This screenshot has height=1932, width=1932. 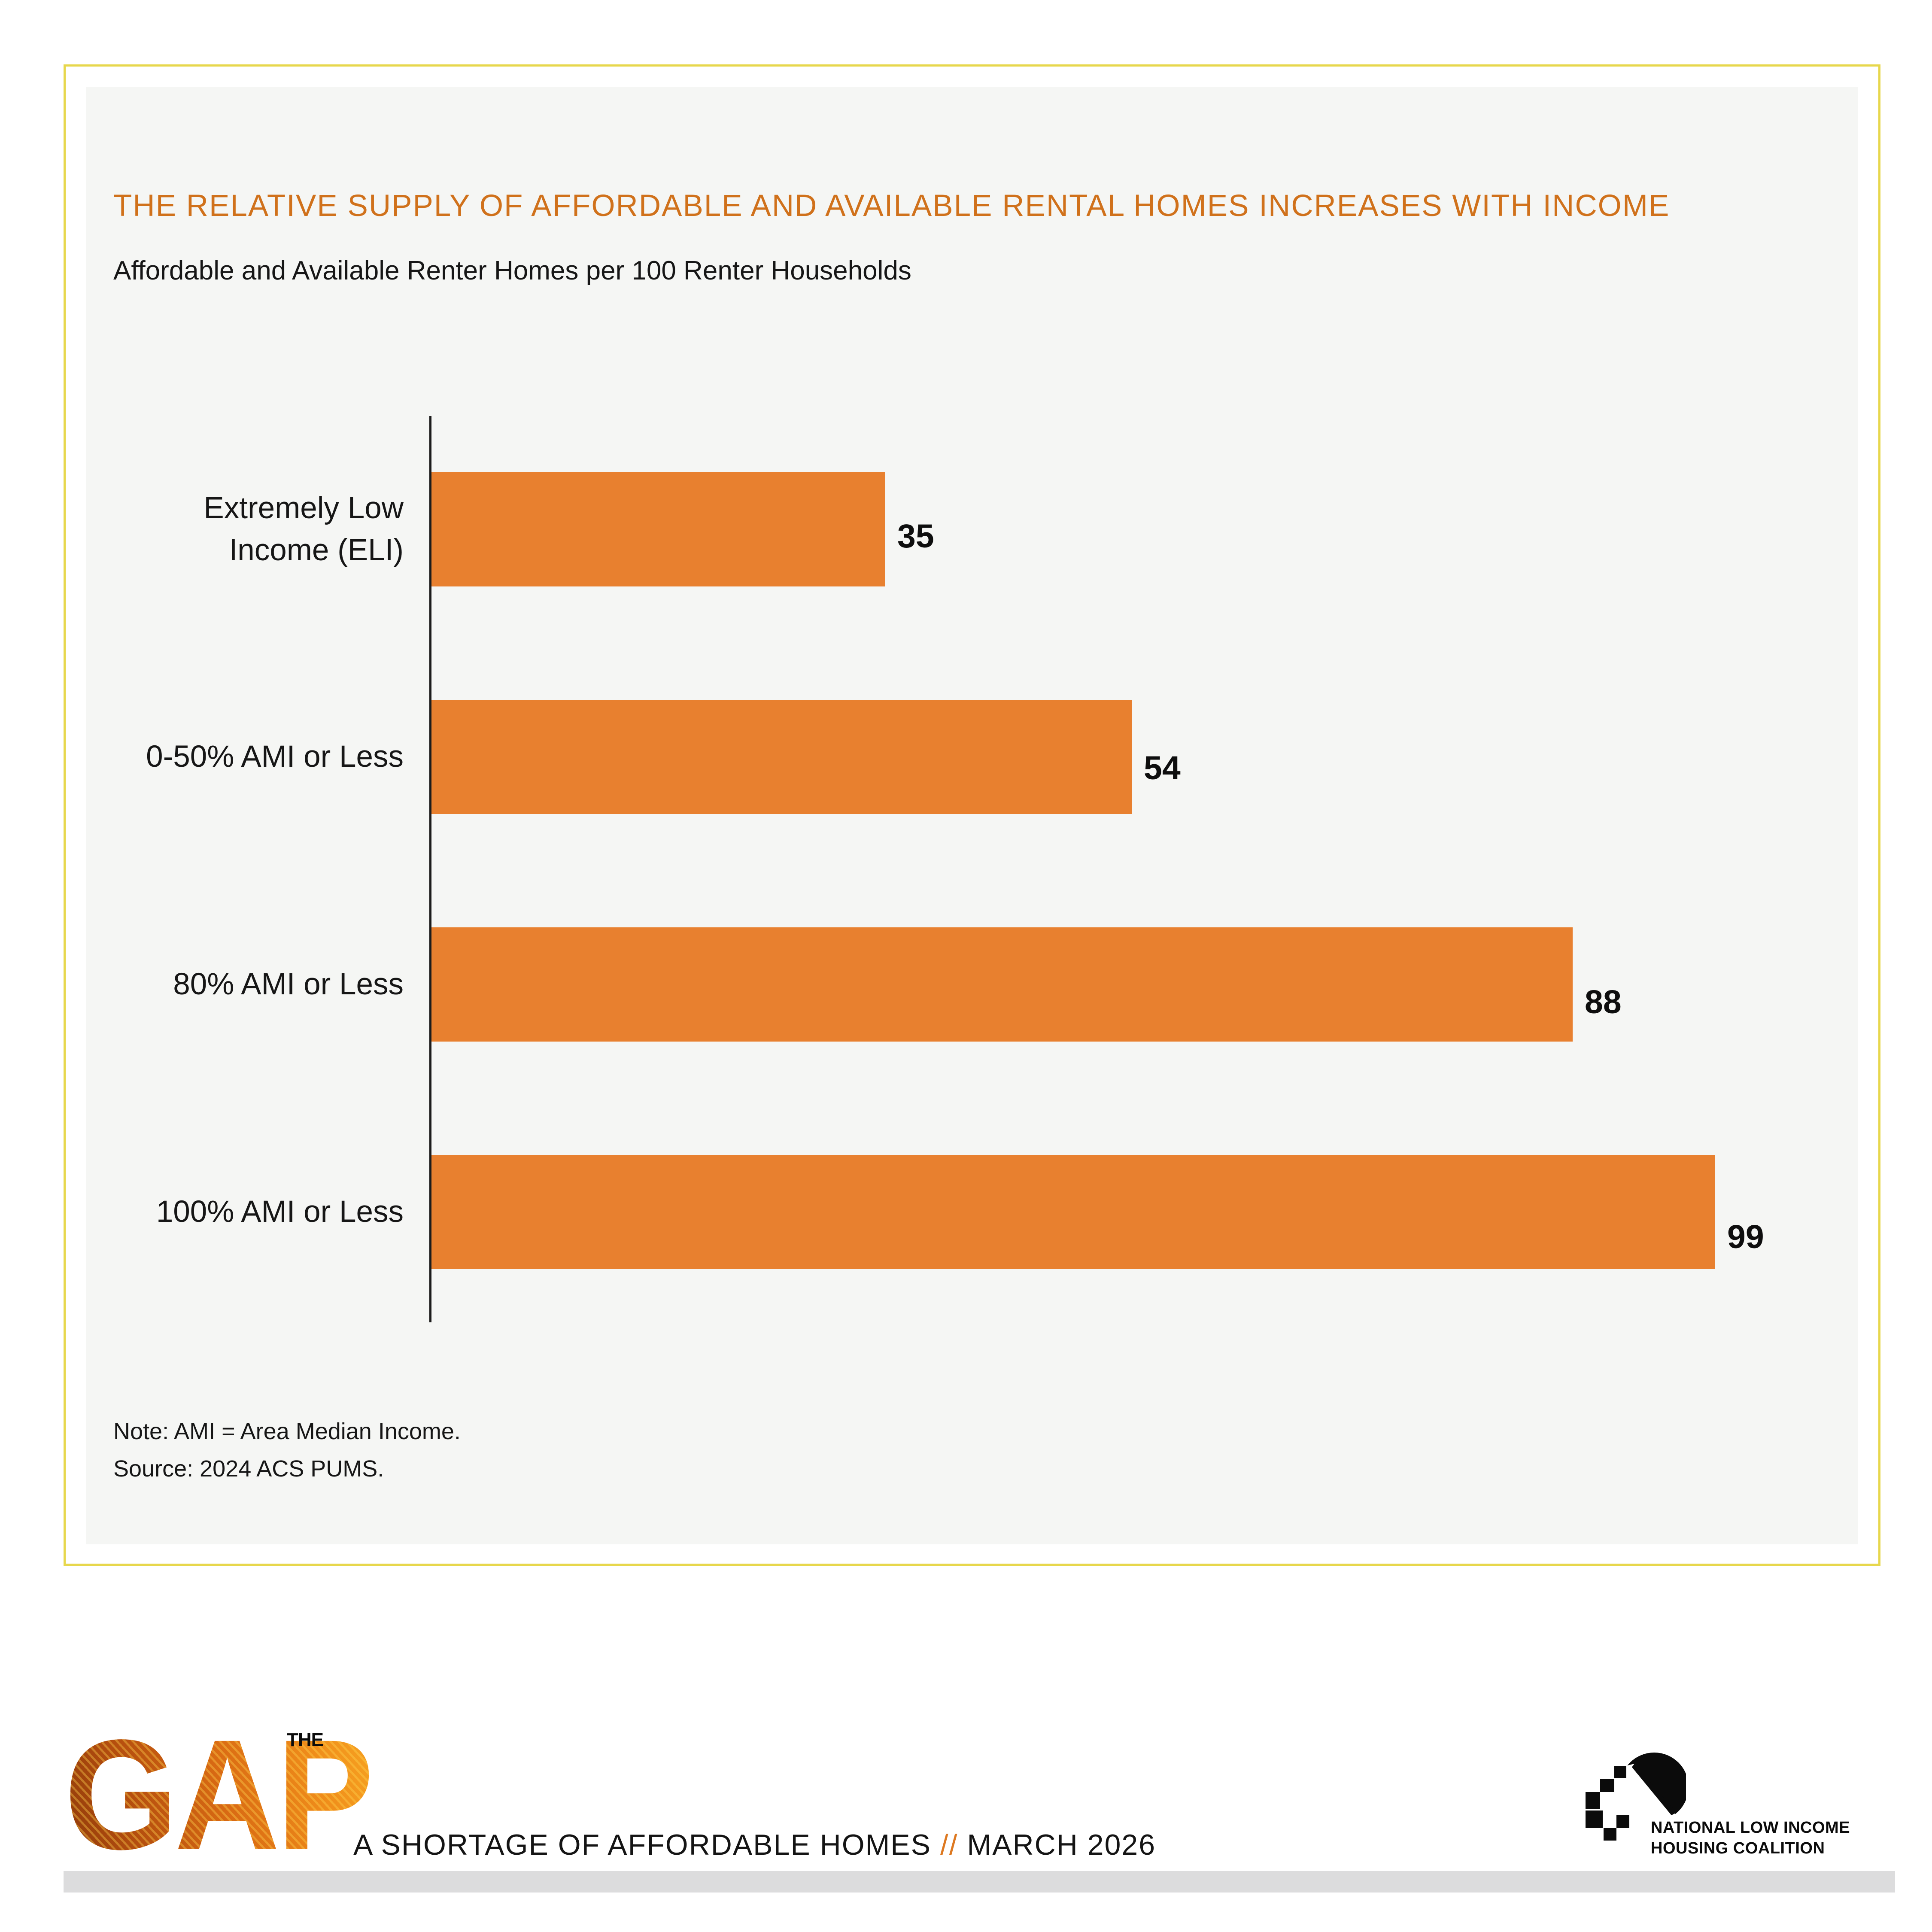 I want to click on gap-logo: GAP, so click(x=218, y=1794).